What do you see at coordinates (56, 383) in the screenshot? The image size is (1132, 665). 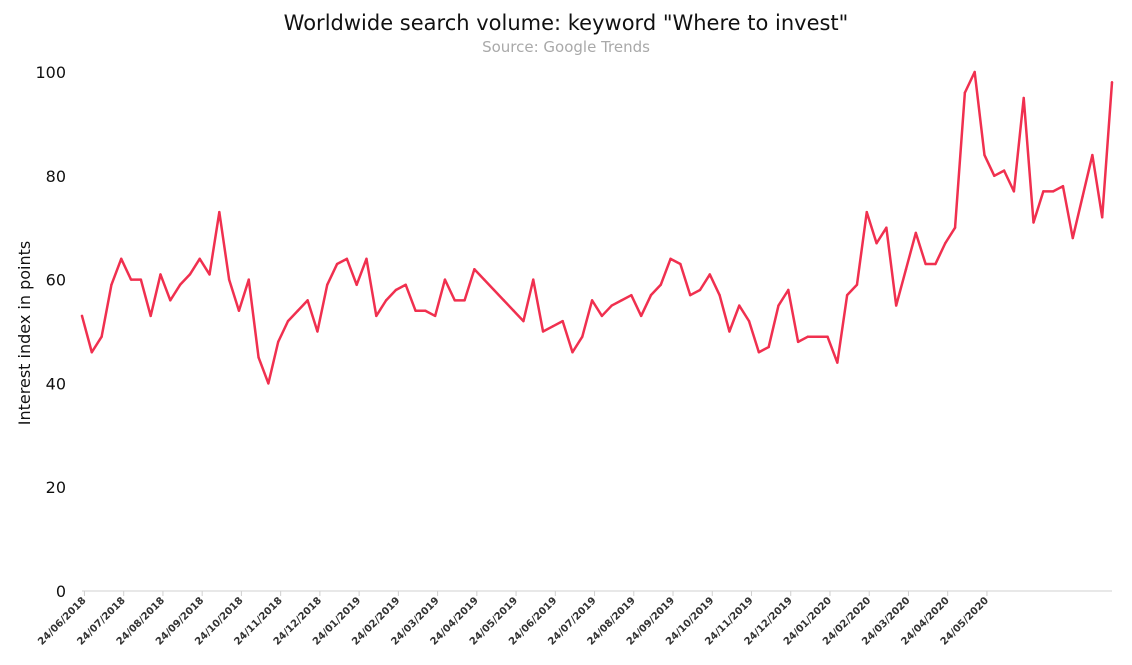 I see `y-tick-label: 40` at bounding box center [56, 383].